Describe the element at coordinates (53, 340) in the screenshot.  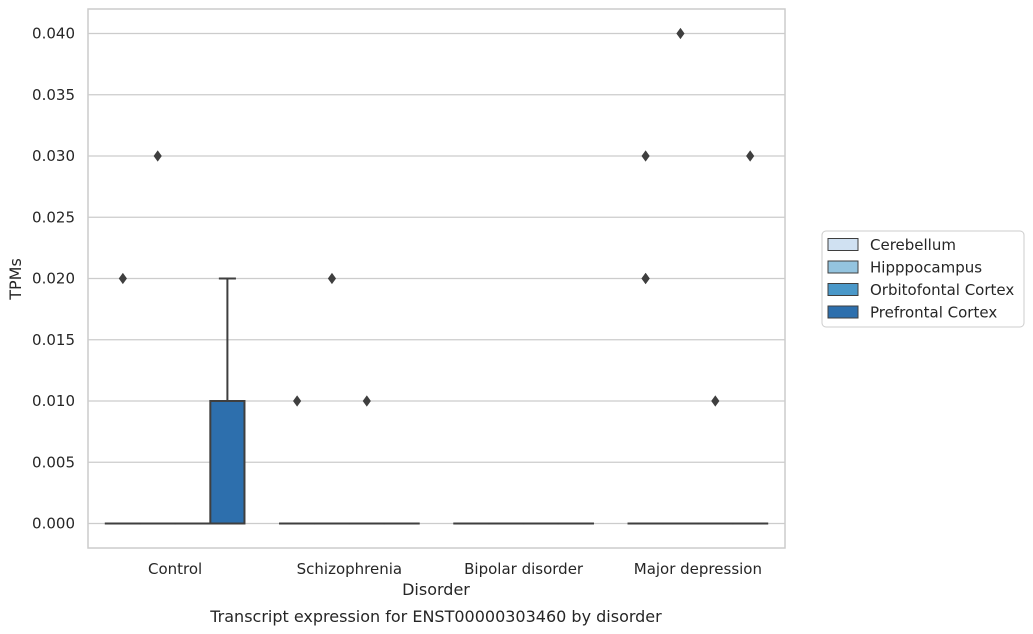
I see `y-tick-label: 0.015` at that location.